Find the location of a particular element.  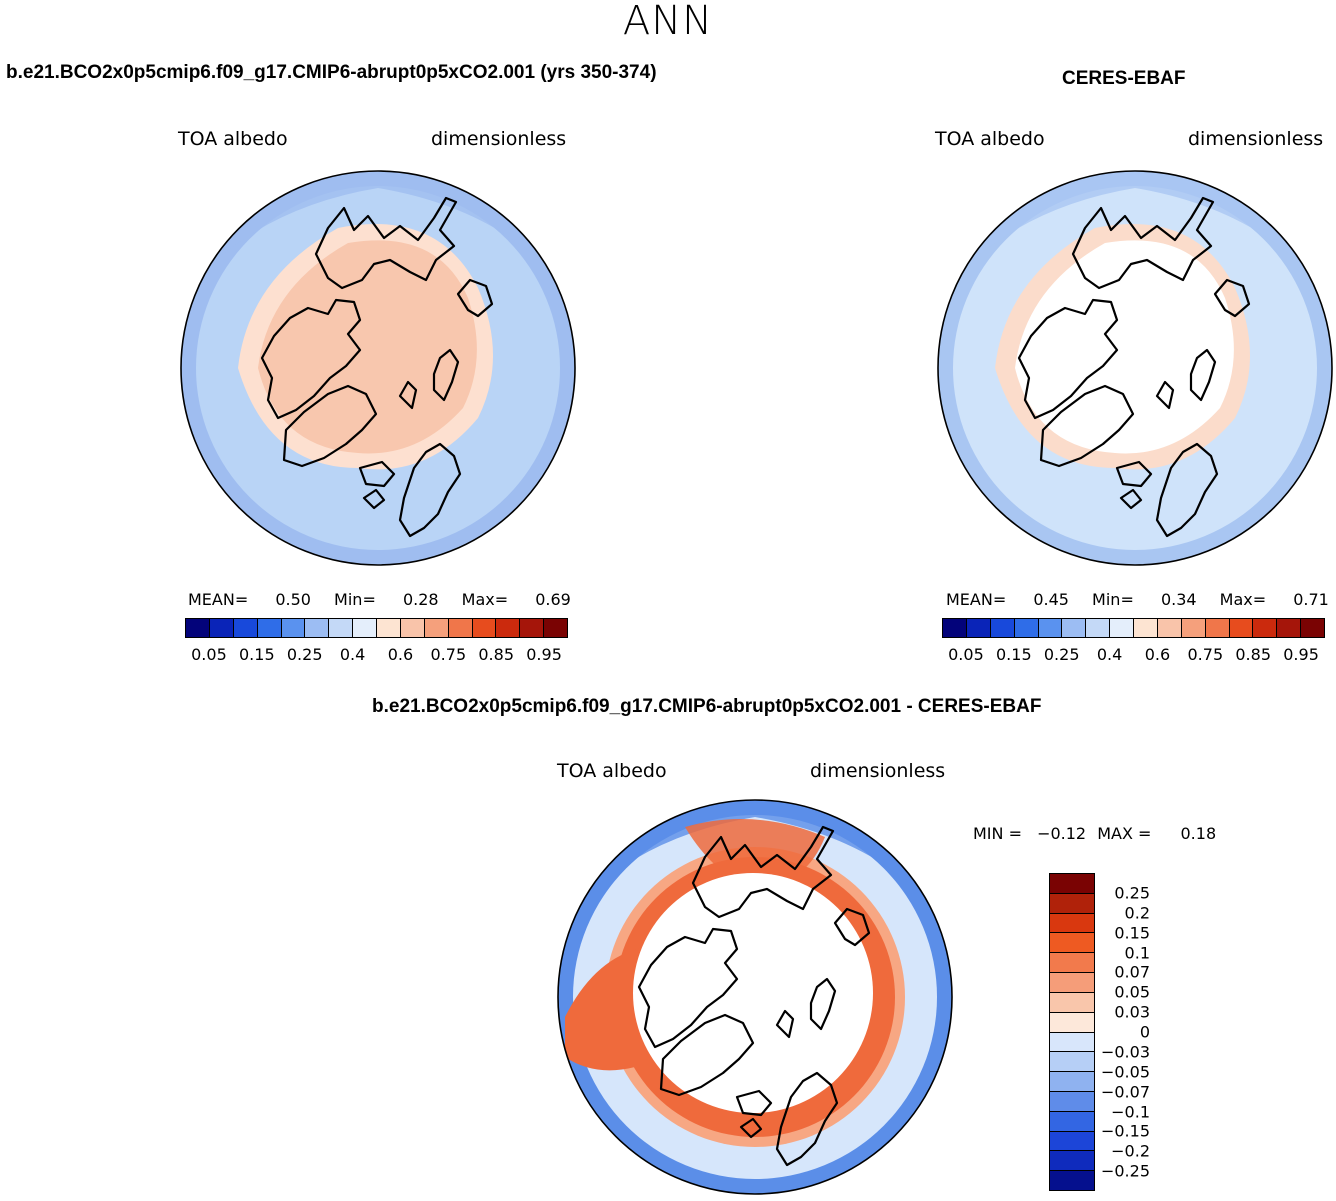

colorbar-tick-label: 0.6 is located at coordinates (1157, 654).